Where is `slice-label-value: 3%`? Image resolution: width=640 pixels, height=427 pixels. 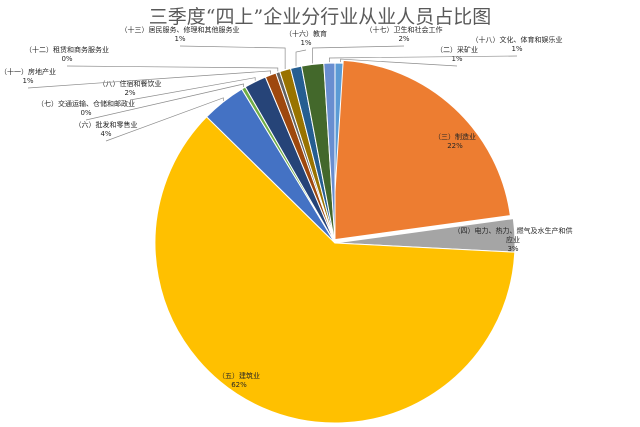 slice-label-value: 3% is located at coordinates (512, 249).